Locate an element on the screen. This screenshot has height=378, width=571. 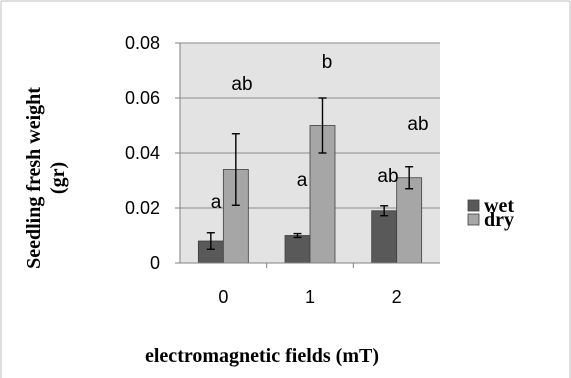
significance-label-dry-0: ab is located at coordinates (241, 84).